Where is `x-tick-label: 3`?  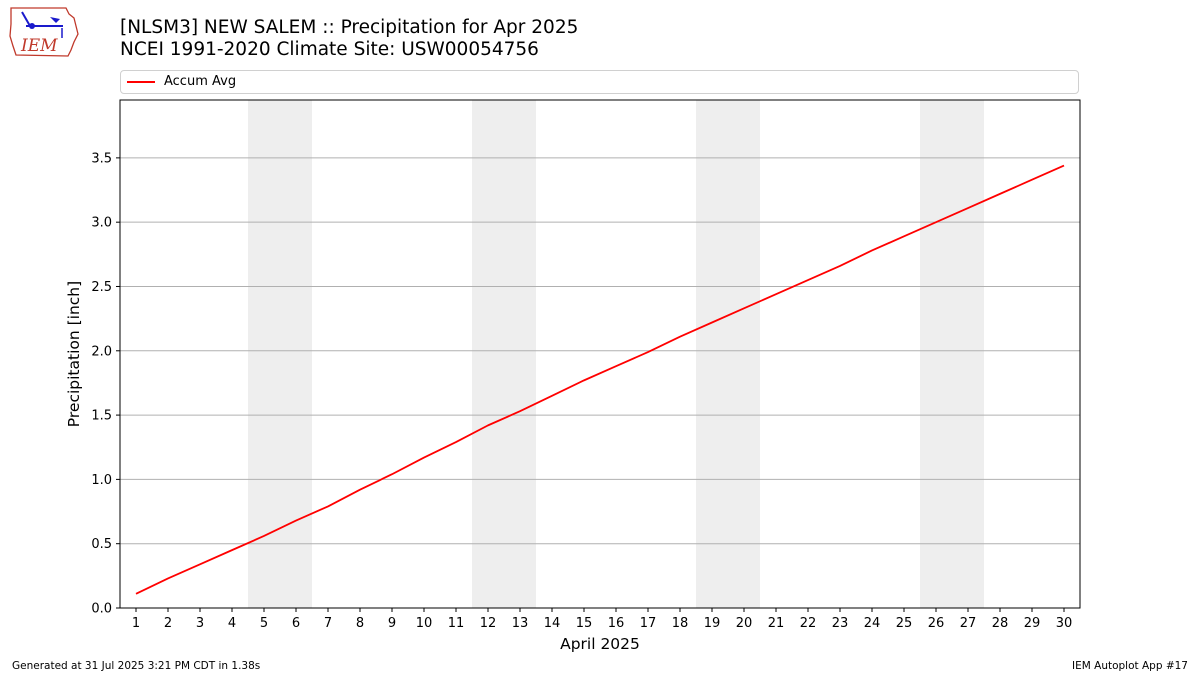
x-tick-label: 3 is located at coordinates (200, 623).